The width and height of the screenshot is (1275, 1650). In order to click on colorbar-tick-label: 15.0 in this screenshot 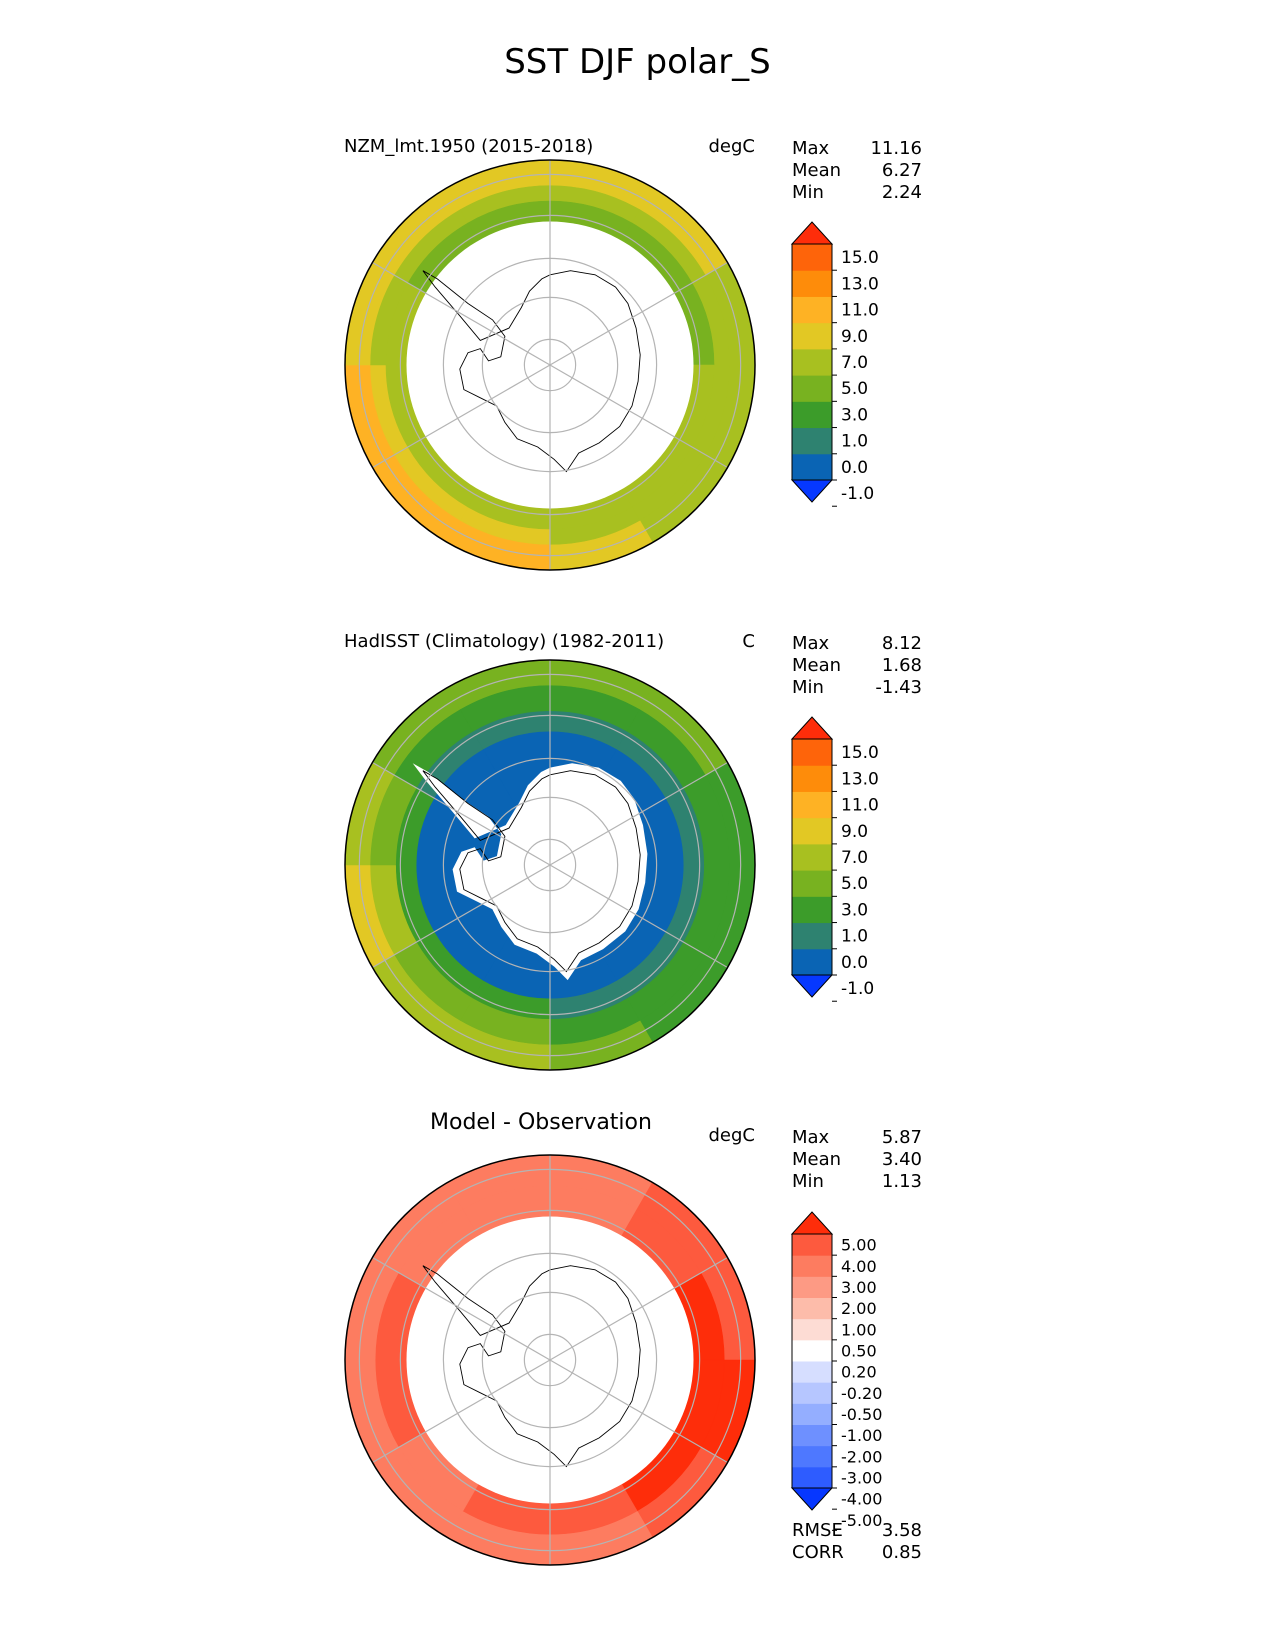, I will do `click(860, 258)`.